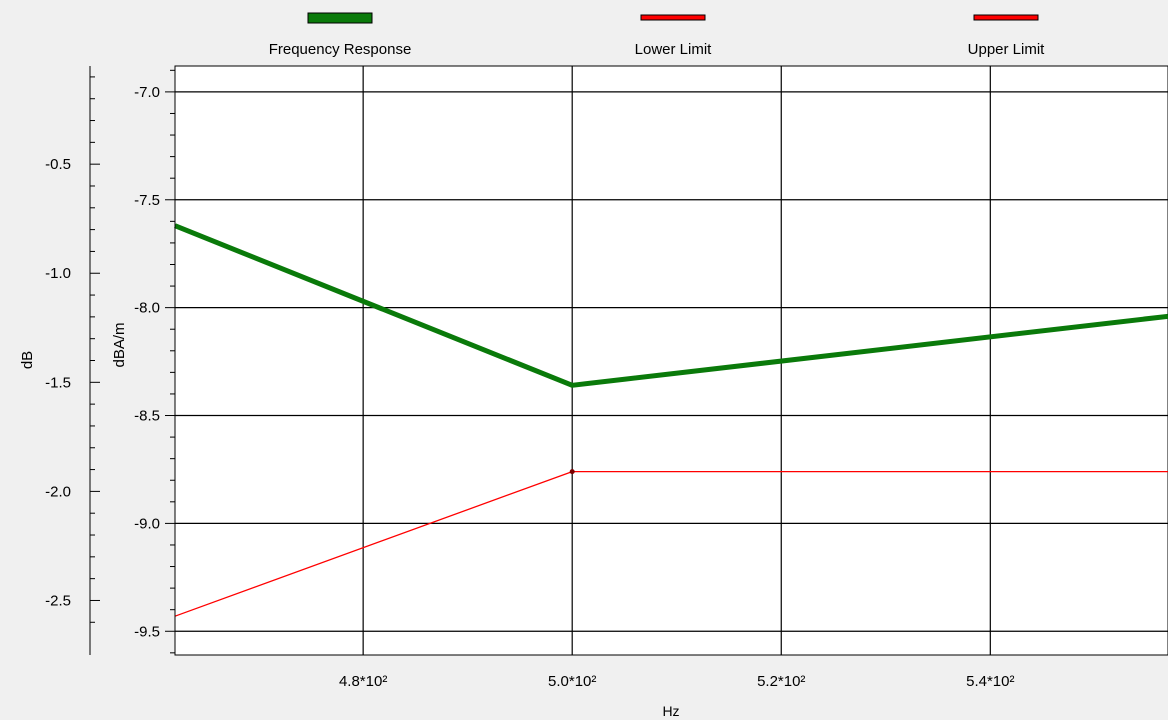 Image resolution: width=1168 pixels, height=720 pixels. What do you see at coordinates (990, 681) in the screenshot?
I see `x-tick-label: 5.4*10²` at bounding box center [990, 681].